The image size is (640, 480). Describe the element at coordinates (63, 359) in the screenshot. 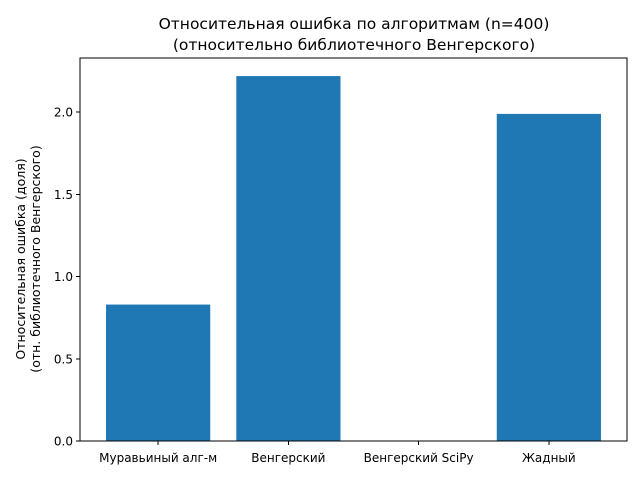

I see `y-tick-label-1: 0.5` at that location.